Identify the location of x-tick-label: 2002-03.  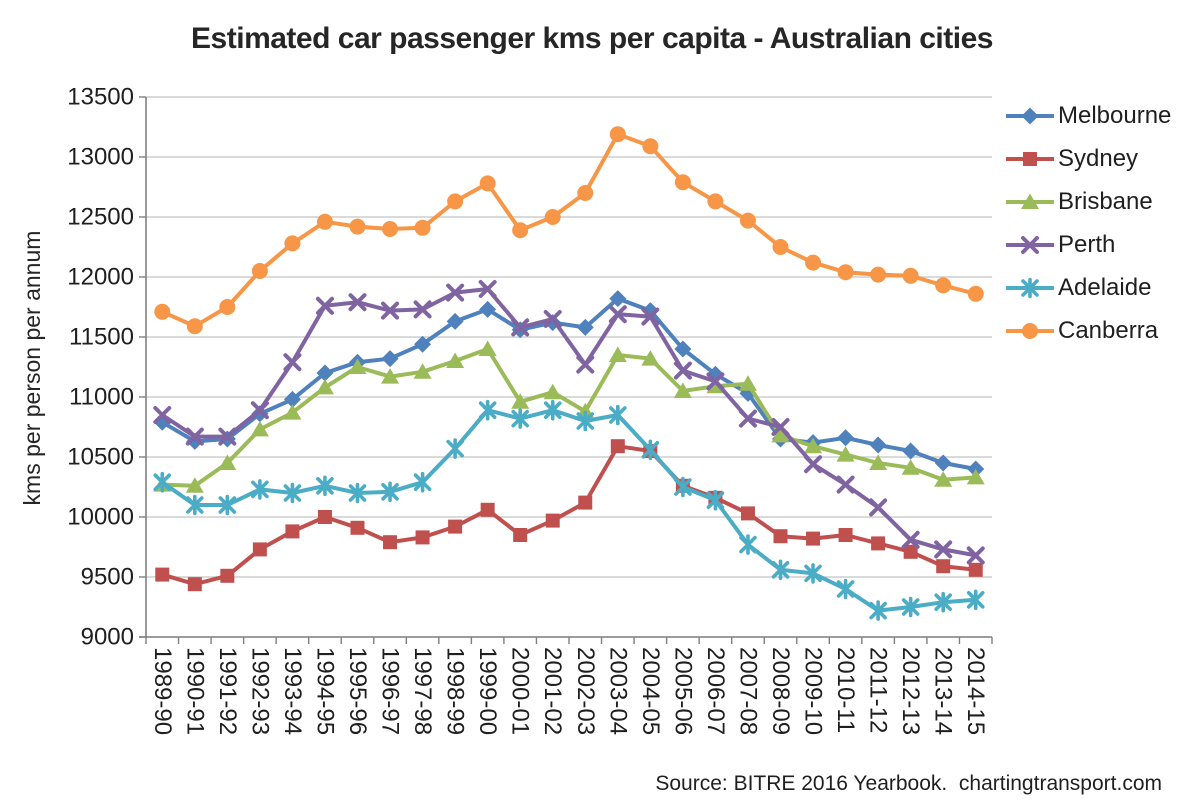
(585, 691).